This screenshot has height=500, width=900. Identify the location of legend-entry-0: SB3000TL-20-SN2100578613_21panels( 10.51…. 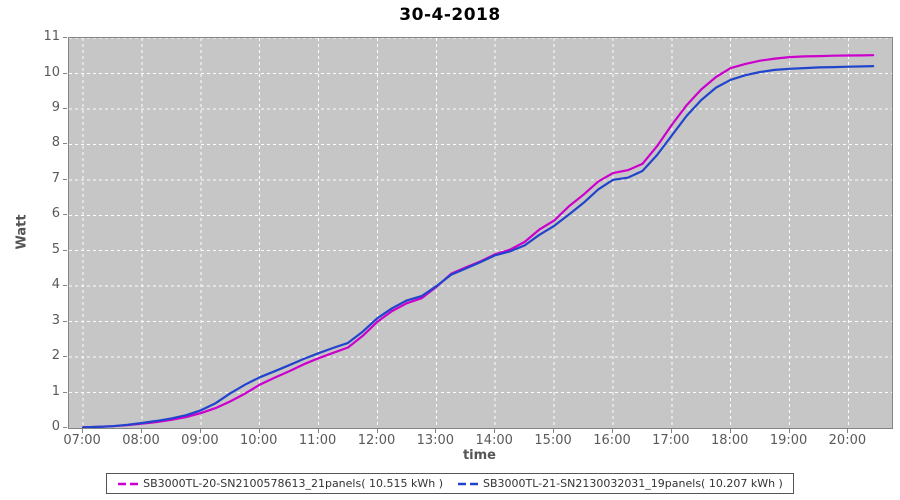
(280, 483).